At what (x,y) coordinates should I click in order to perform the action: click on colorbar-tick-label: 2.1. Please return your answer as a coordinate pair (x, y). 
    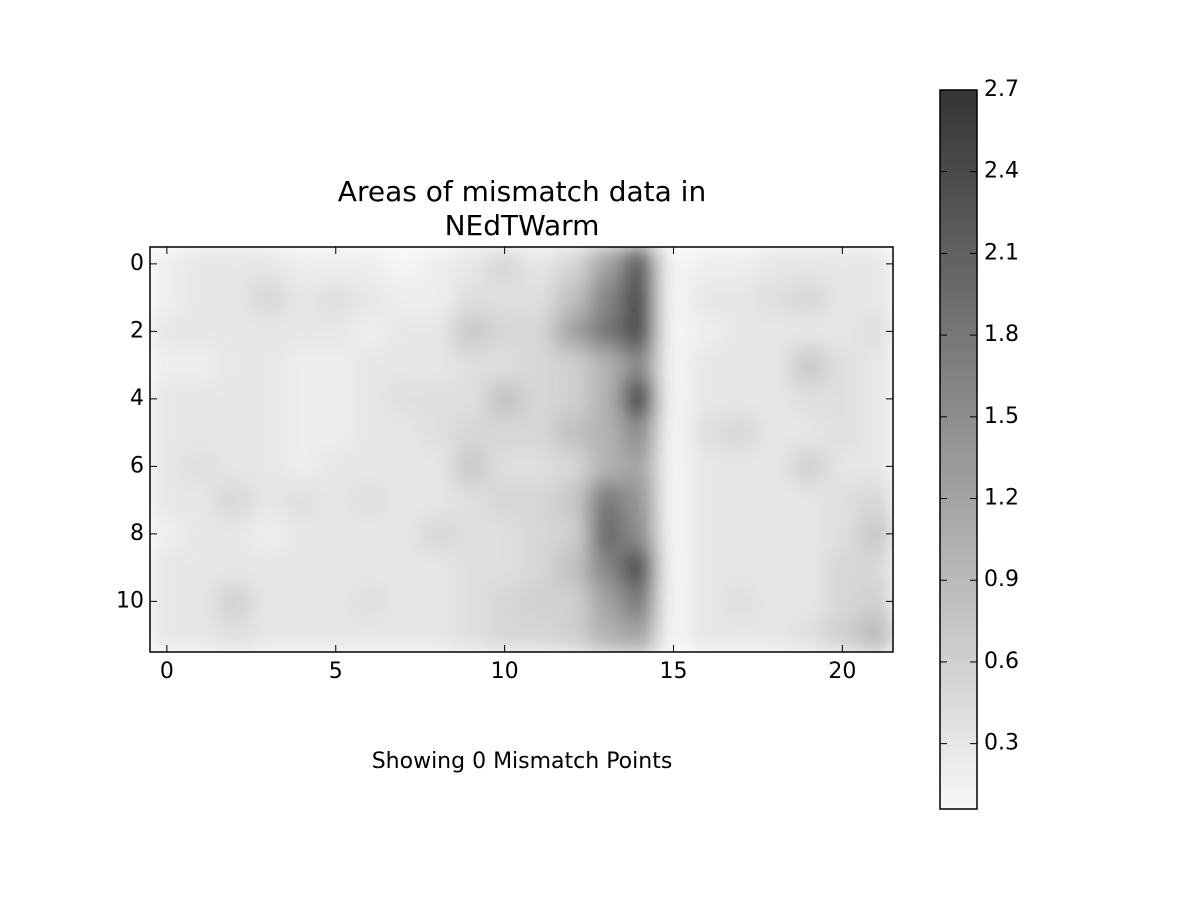
    Looking at the image, I should click on (1001, 252).